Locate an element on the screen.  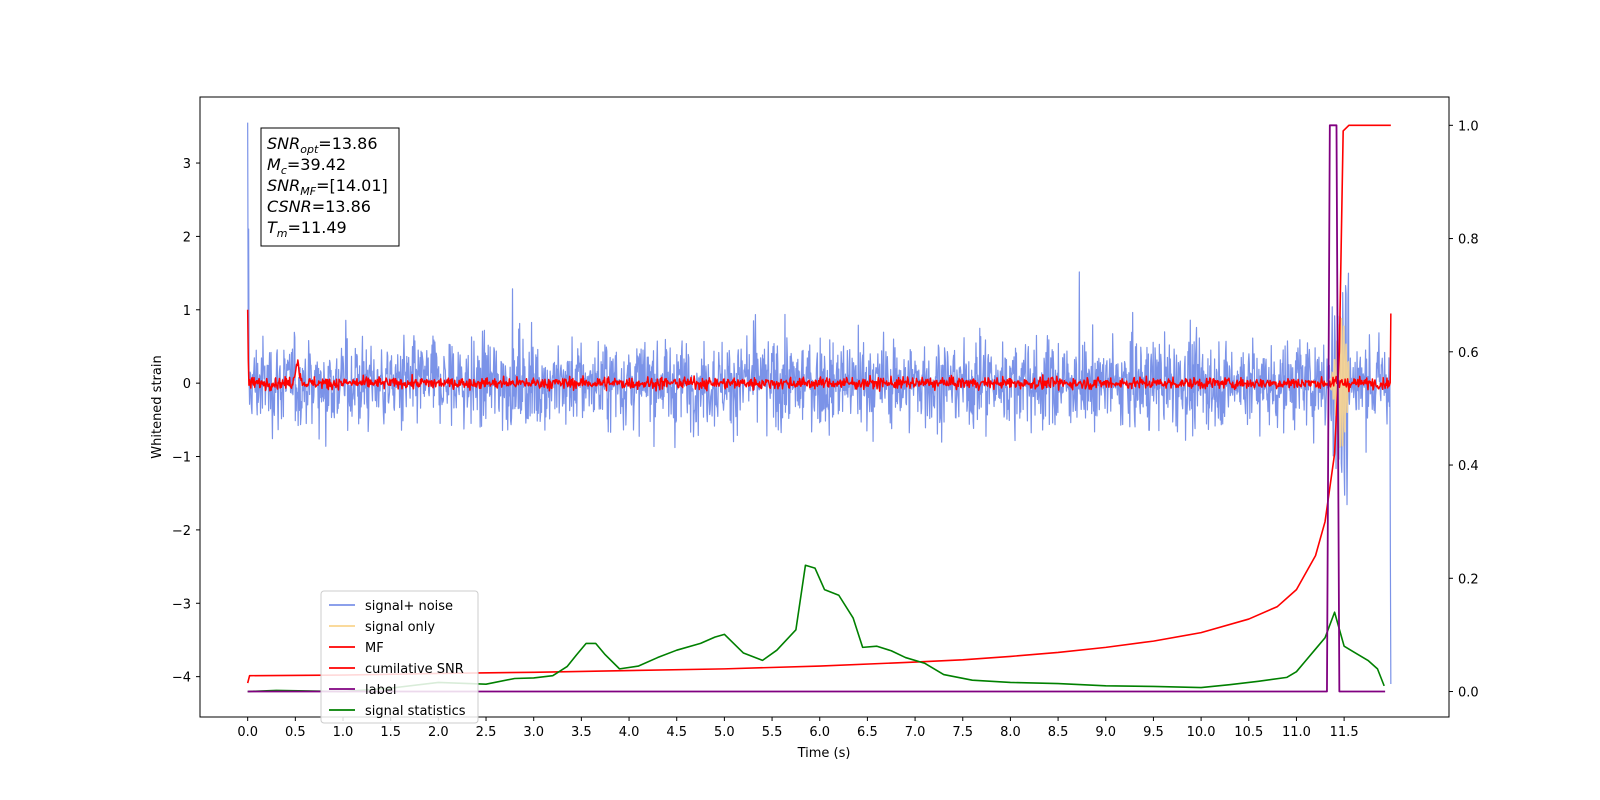
y2-tick-label: 0.0 is located at coordinates (1468, 693).